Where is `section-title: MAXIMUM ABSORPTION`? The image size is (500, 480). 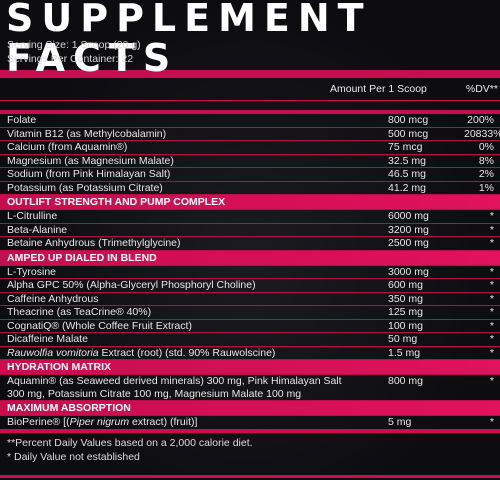
section-title: MAXIMUM ABSORPTION is located at coordinates (250, 408).